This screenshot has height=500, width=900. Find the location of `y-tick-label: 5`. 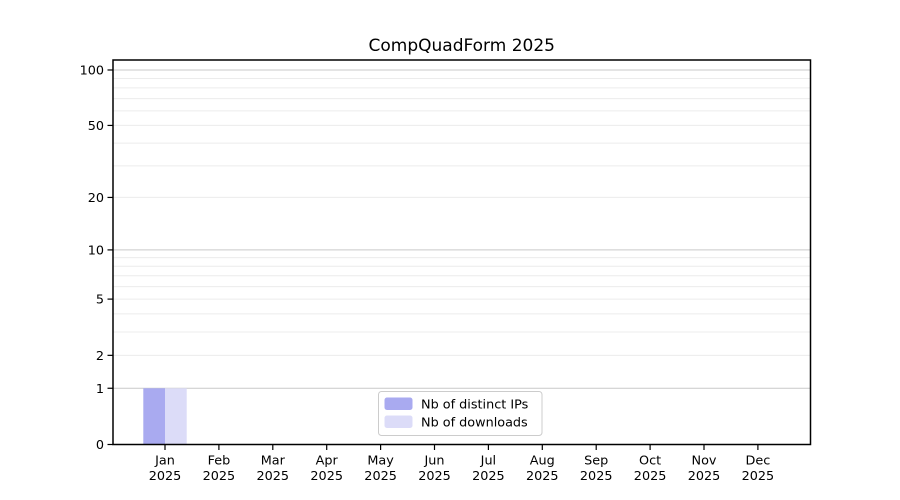

y-tick-label: 5 is located at coordinates (100, 300).